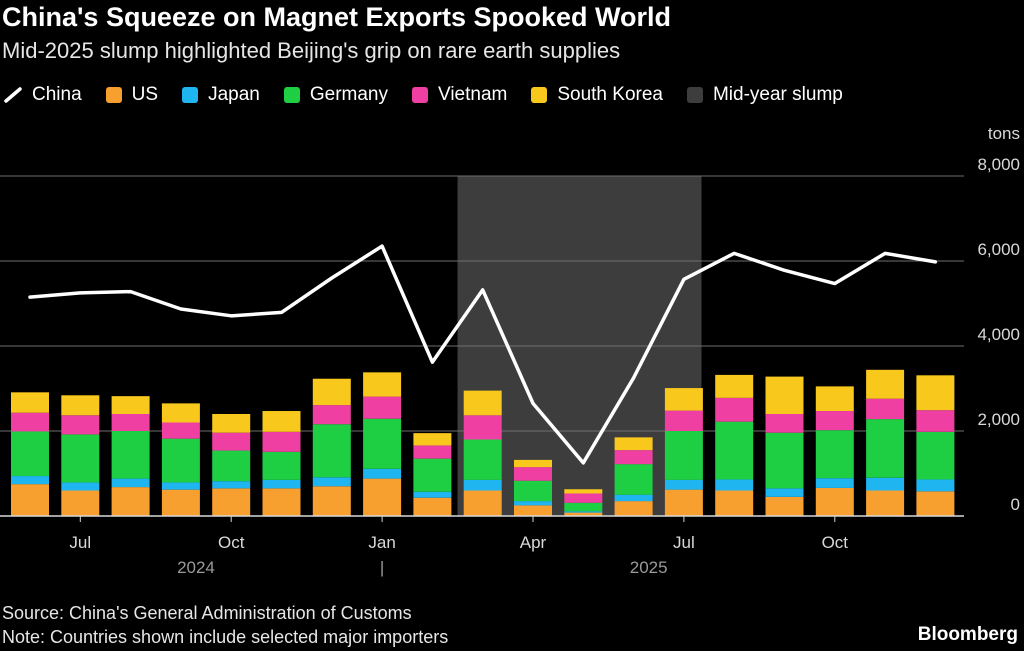  What do you see at coordinates (998, 164) in the screenshot?
I see `y-tick-label: 8,000` at bounding box center [998, 164].